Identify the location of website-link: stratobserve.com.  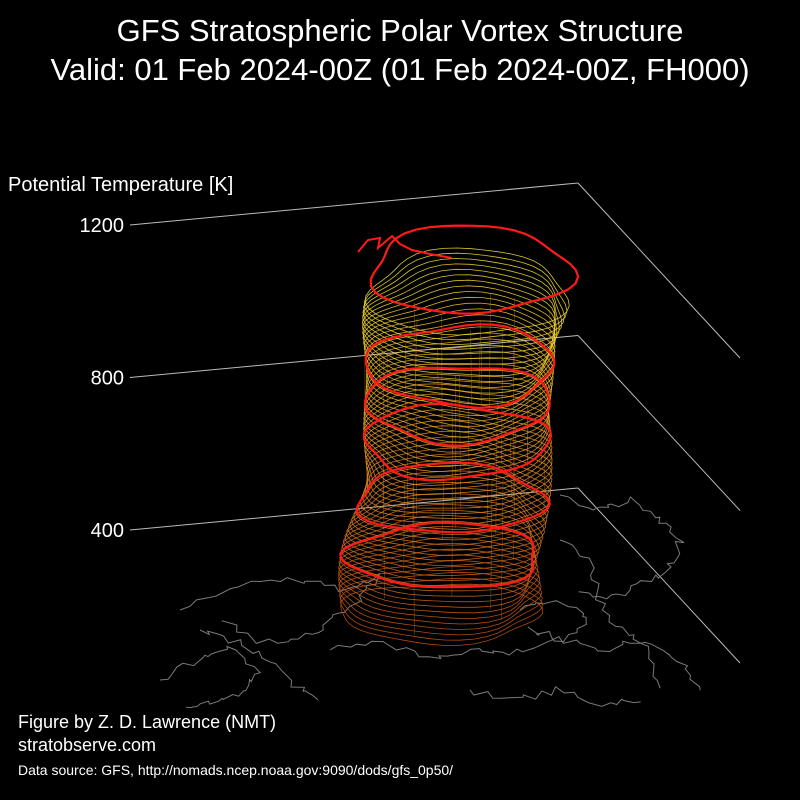
(87, 745).